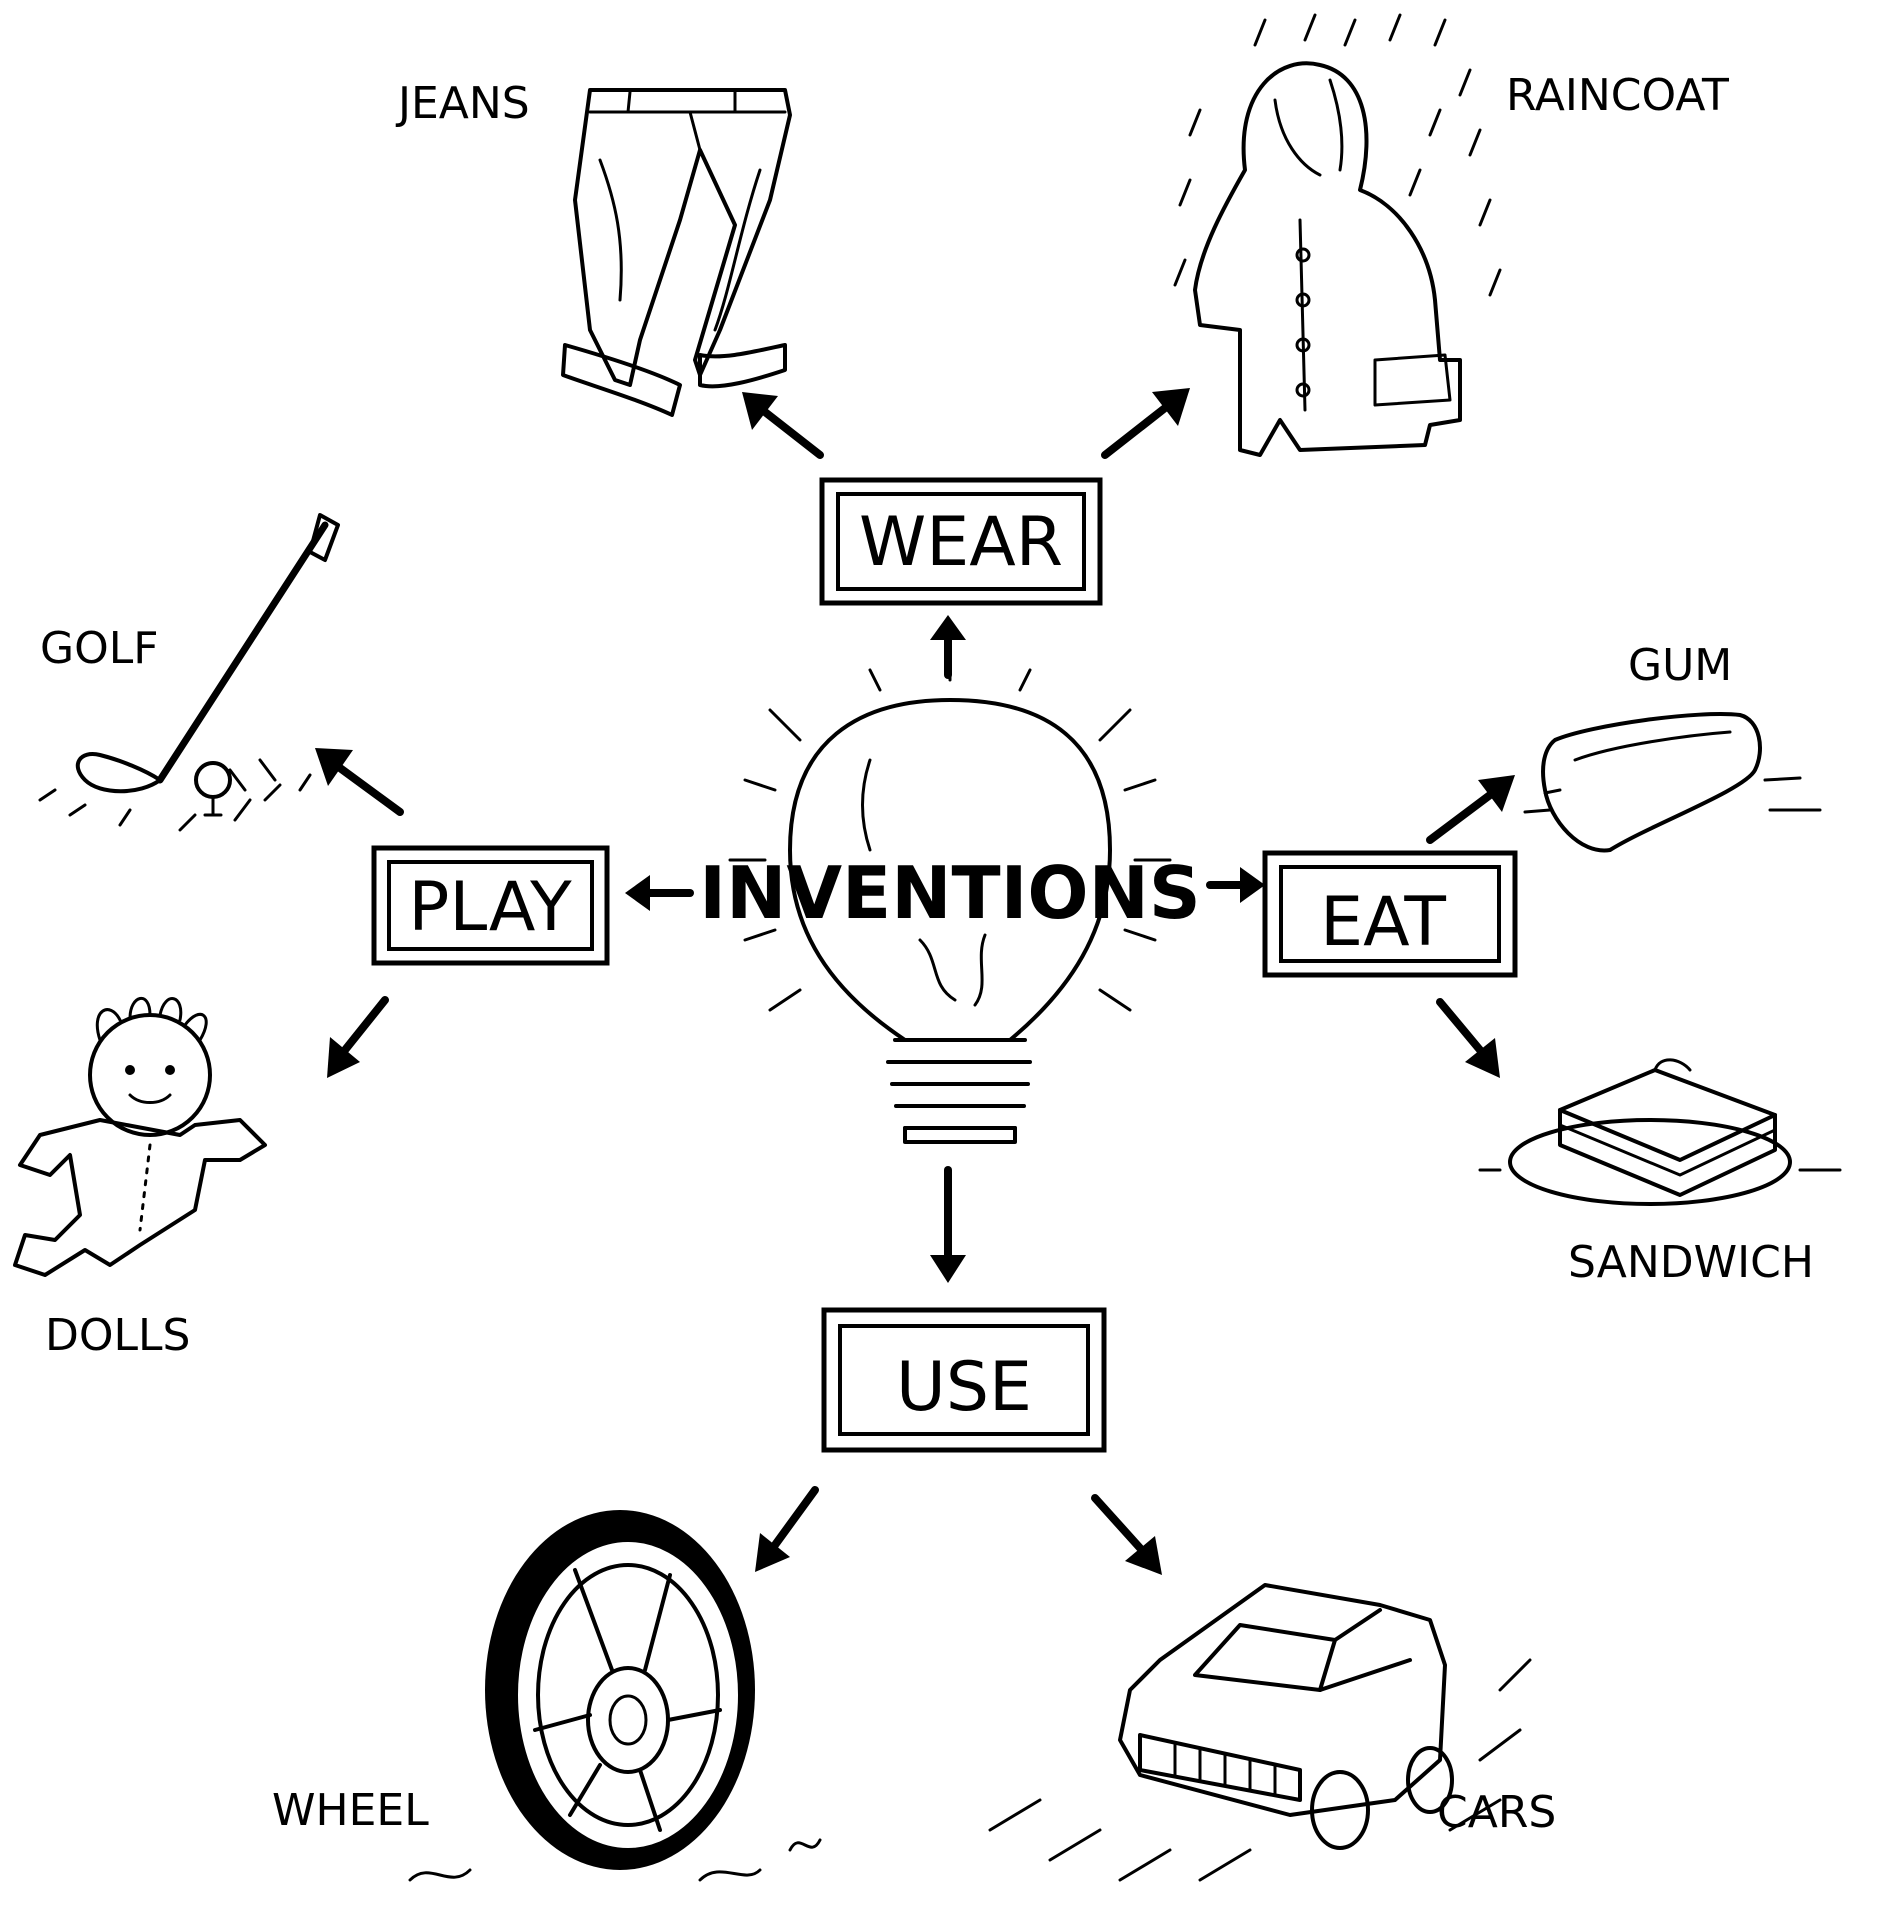  Describe the element at coordinates (1617, 95) in the screenshot. I see `item-label-raincoat: RAINCOAT` at that location.